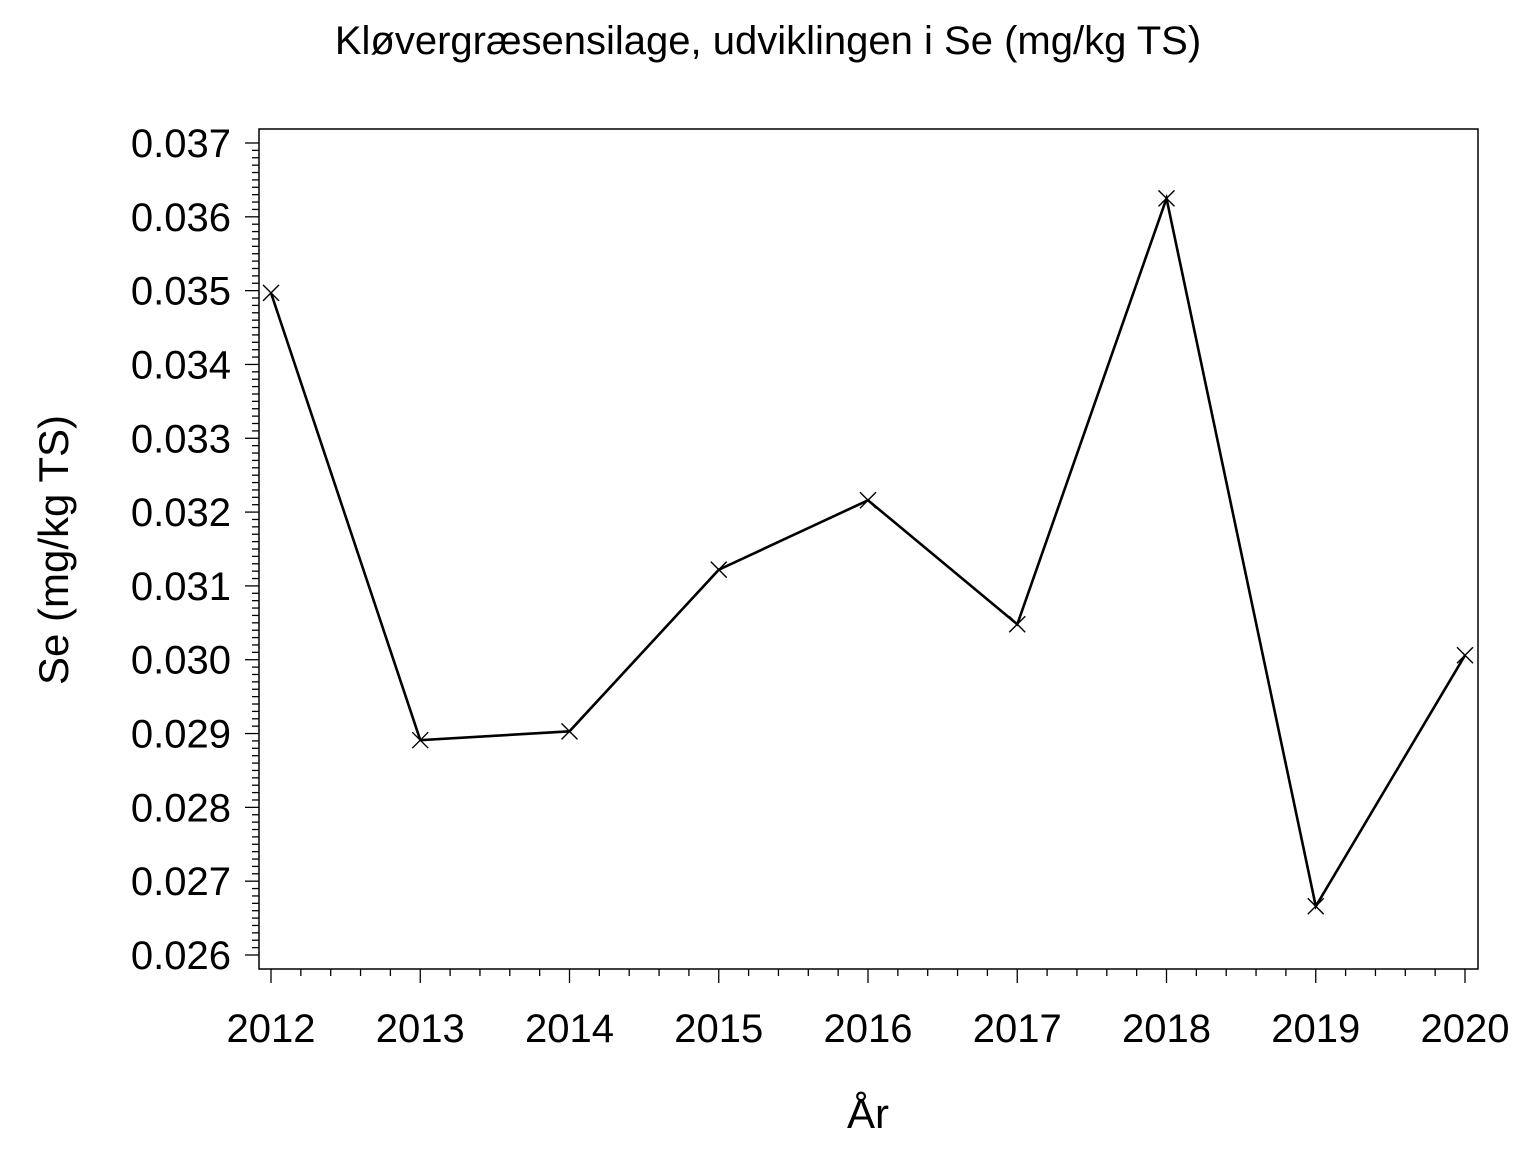 This screenshot has width=1536, height=1152. What do you see at coordinates (718, 1029) in the screenshot?
I see `x-tick-label: 2015` at bounding box center [718, 1029].